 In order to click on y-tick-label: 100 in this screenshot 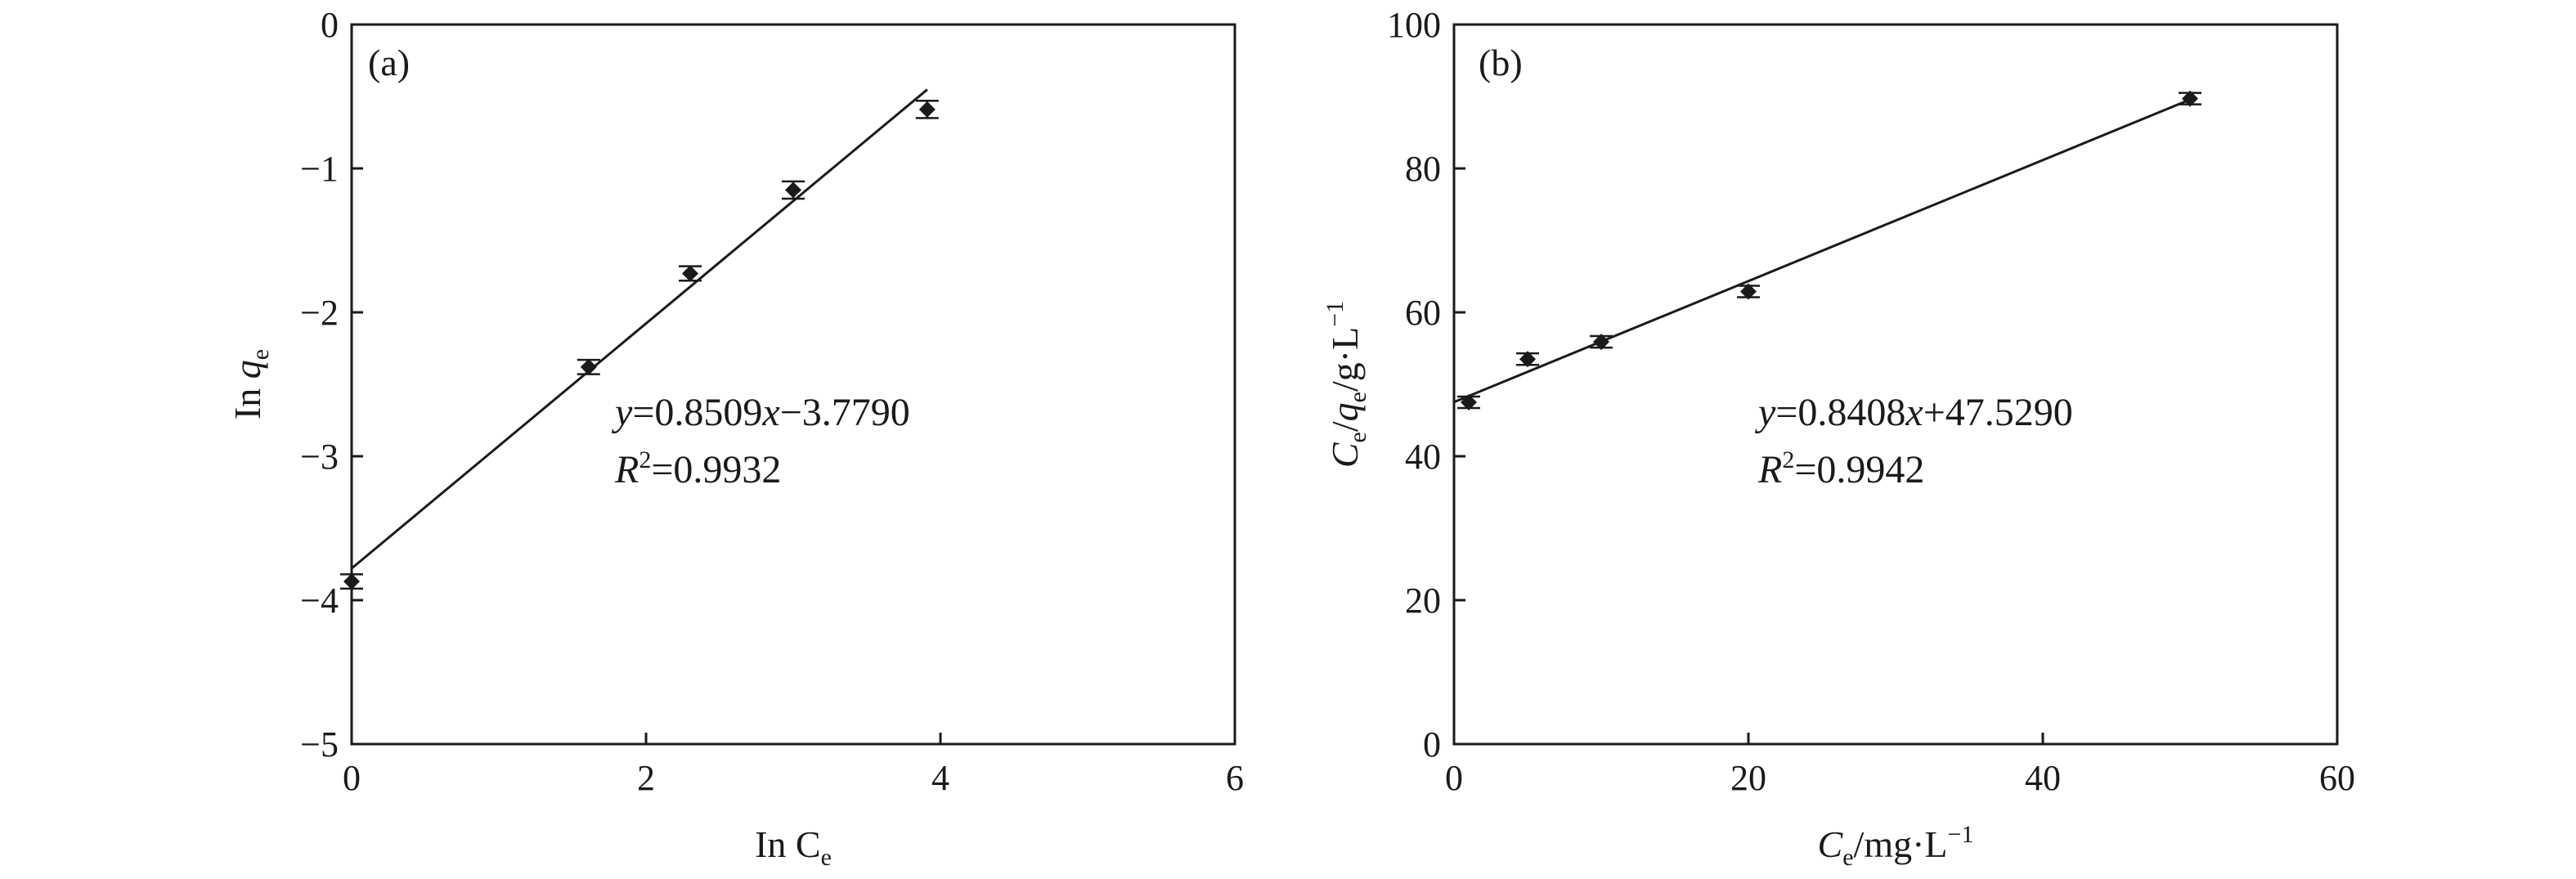, I will do `click(1414, 25)`.